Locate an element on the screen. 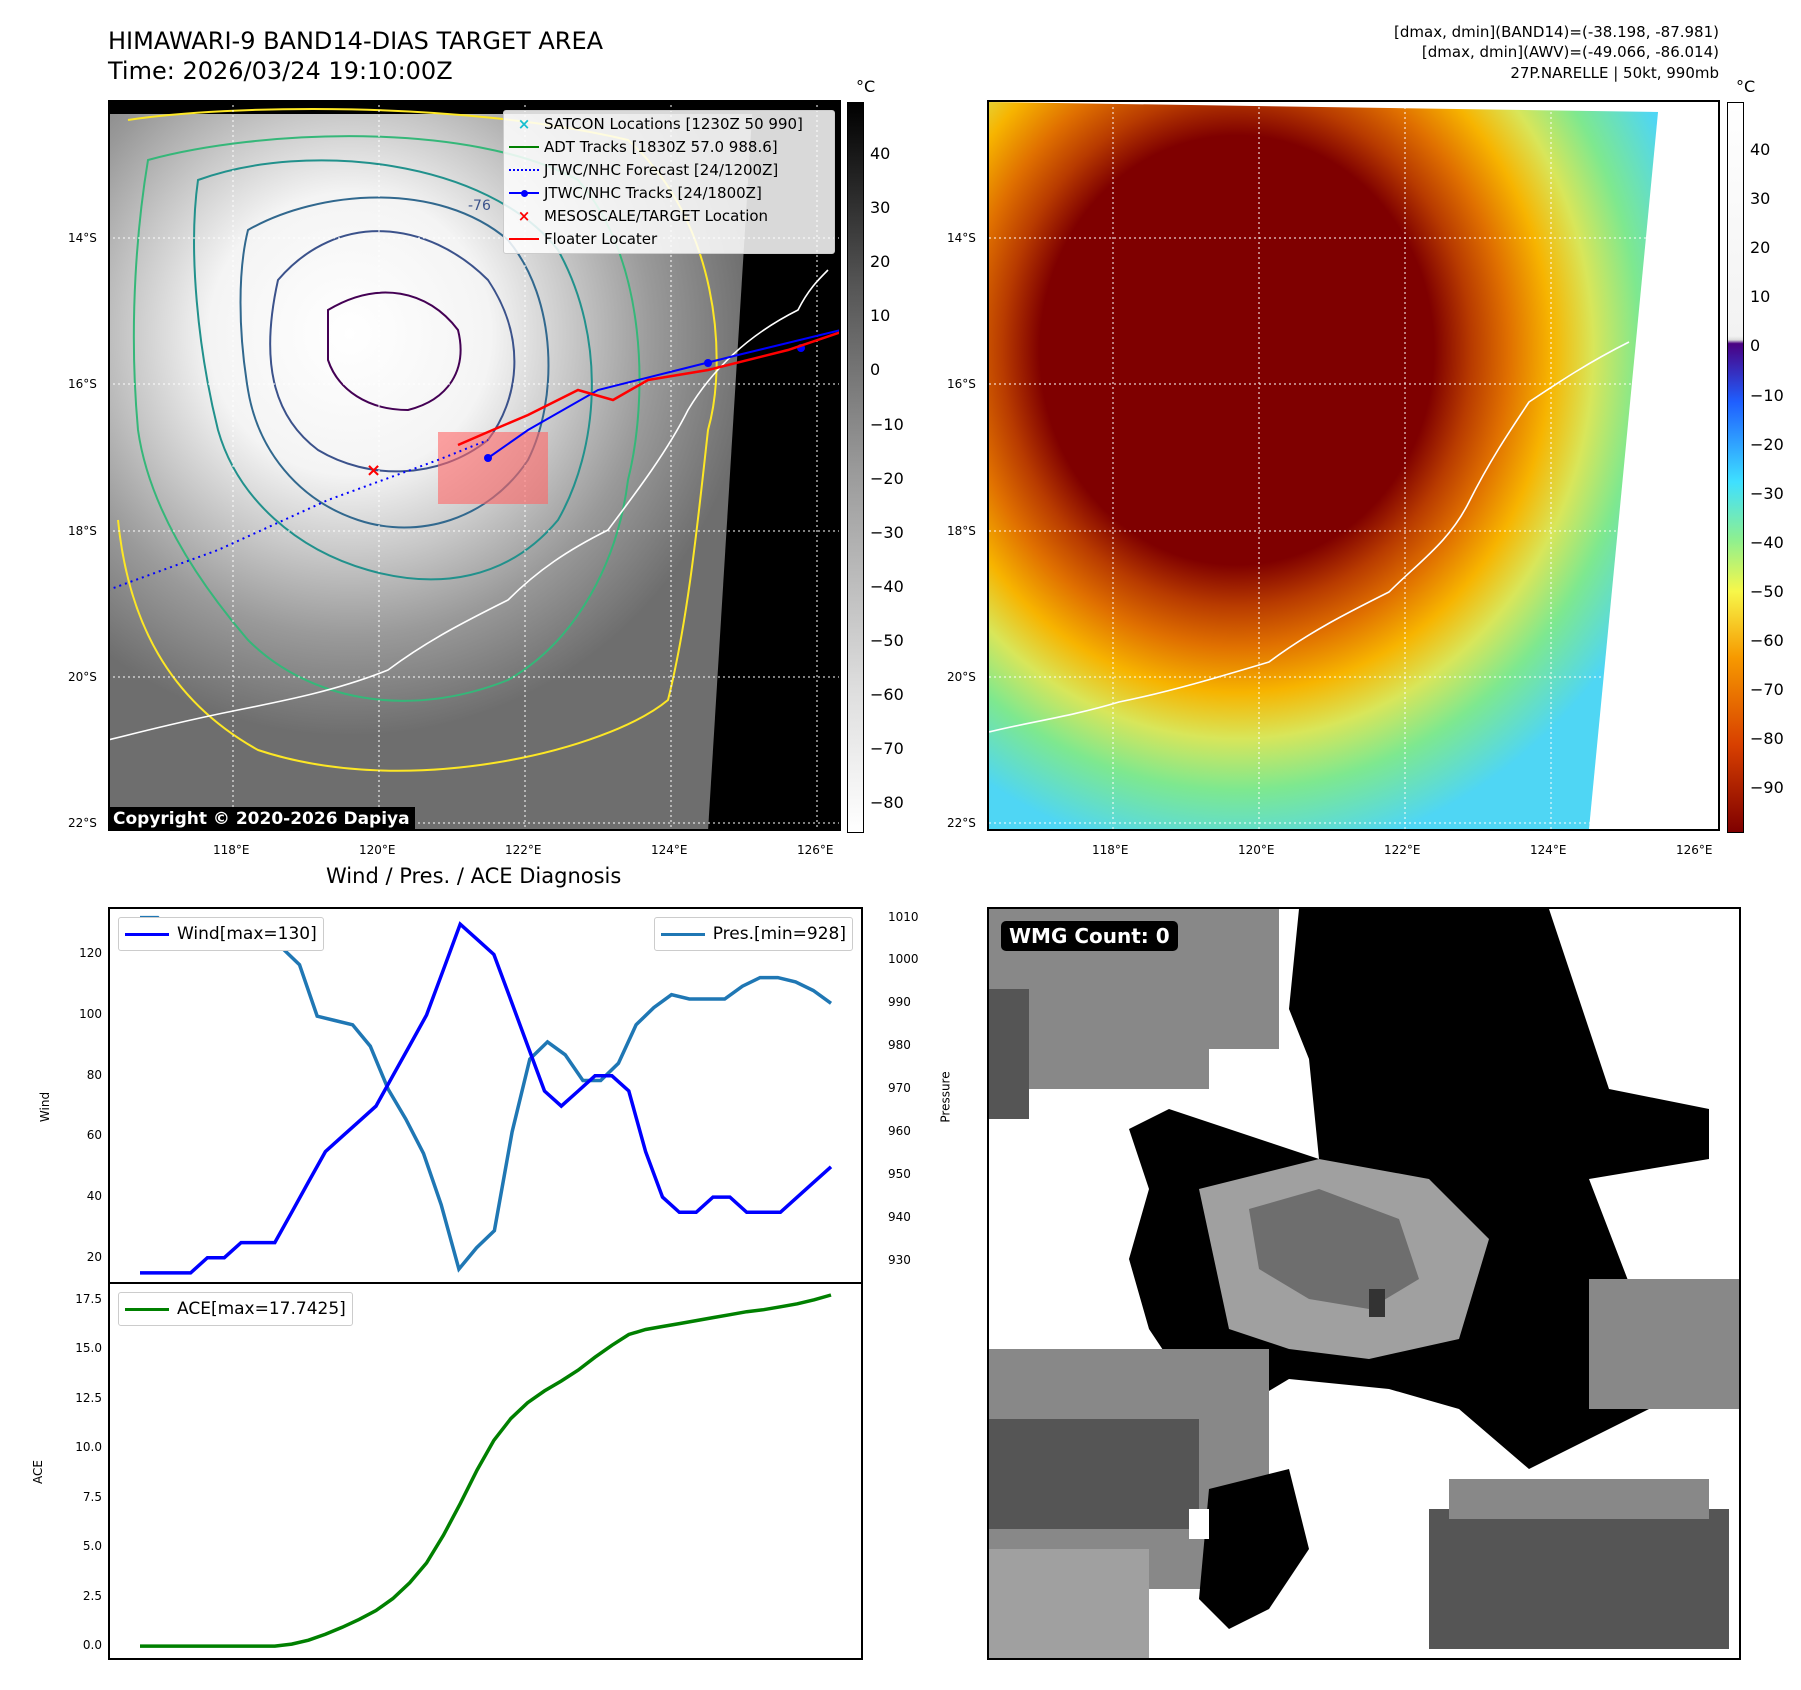 Image resolution: width=1801 pixels, height=1690 pixels. colorbar-right-unit: °C is located at coordinates (1746, 86).